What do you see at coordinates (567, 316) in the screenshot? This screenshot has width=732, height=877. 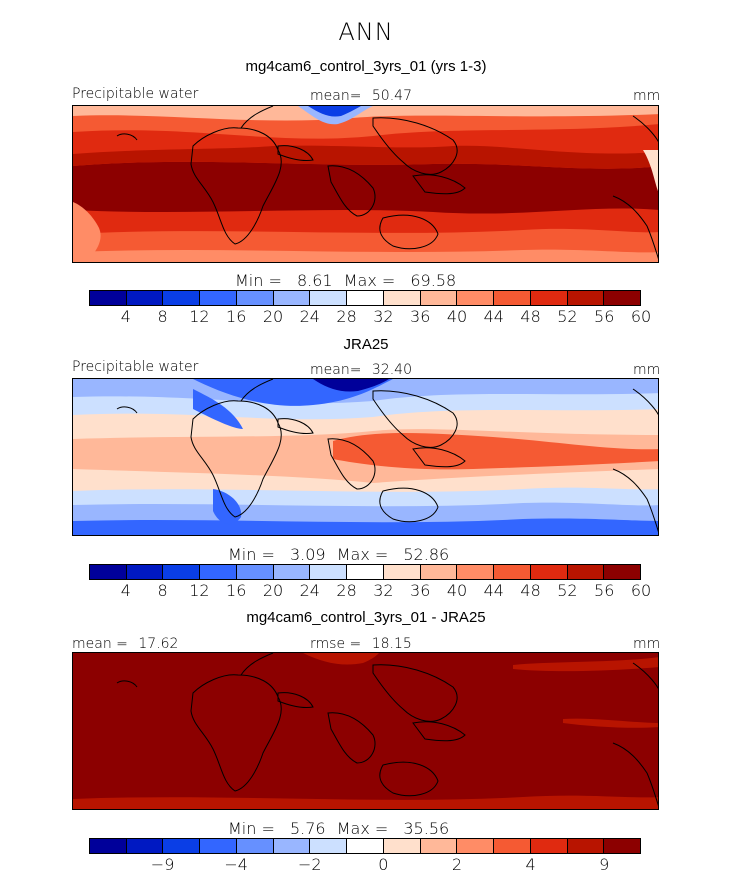 I see `colorbar-tick-label: 52` at bounding box center [567, 316].